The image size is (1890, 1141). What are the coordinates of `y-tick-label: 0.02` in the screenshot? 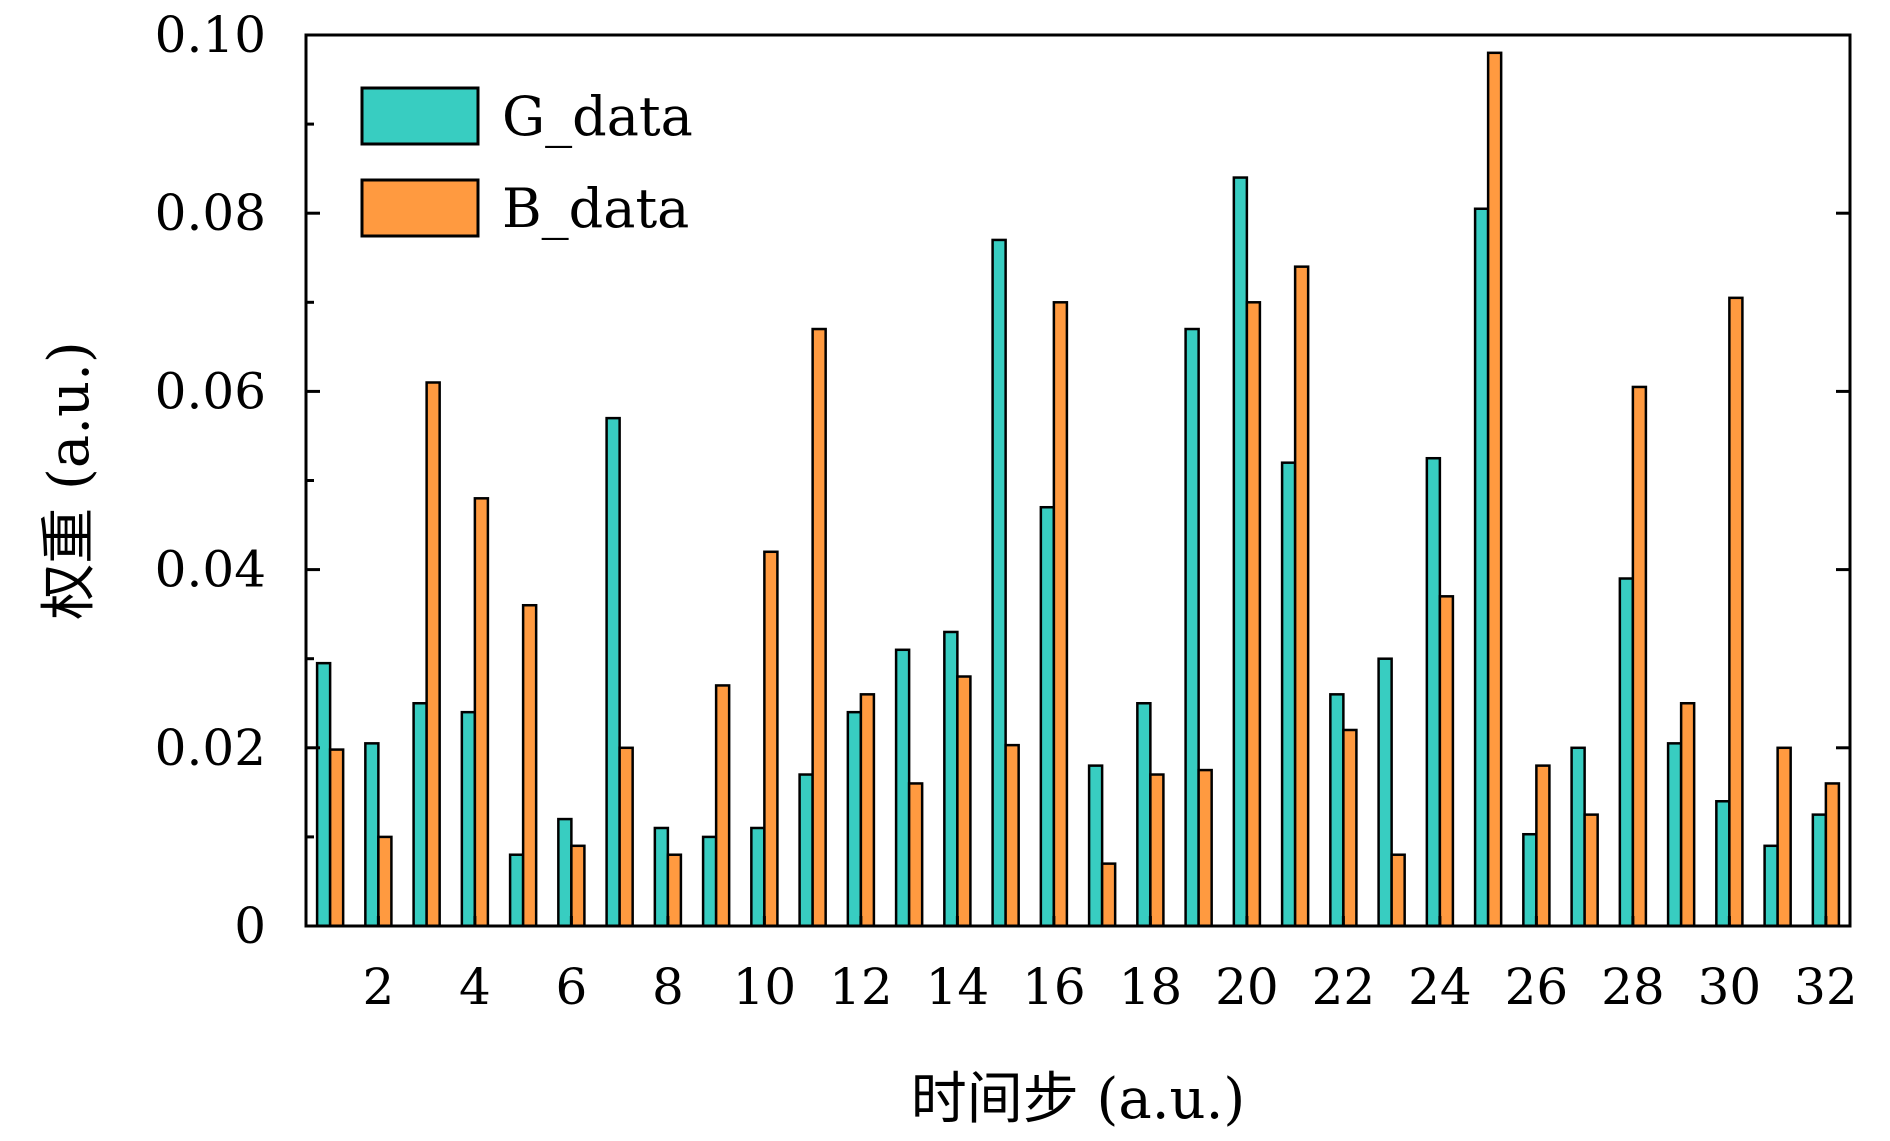 It's located at (210, 748).